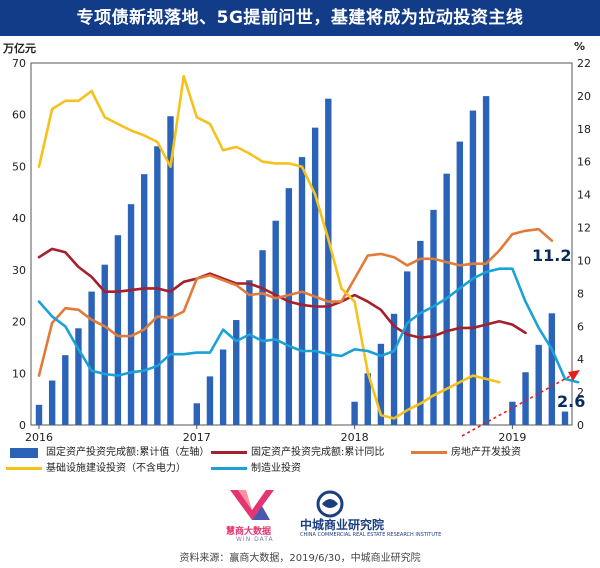 The image size is (600, 568). What do you see at coordinates (282, 293) in the screenshot?
I see `line-fai-yoy` at bounding box center [282, 293].